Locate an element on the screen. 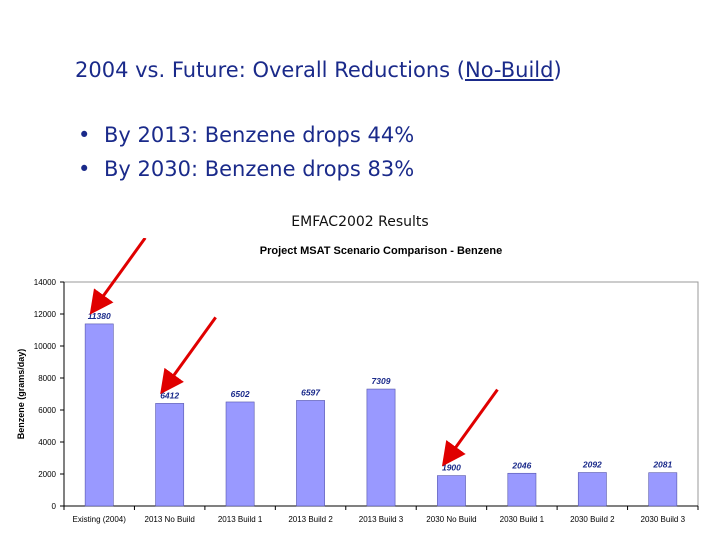 This screenshot has height=540, width=720. x-tick-label: 2030 Build 1 is located at coordinates (522, 519).